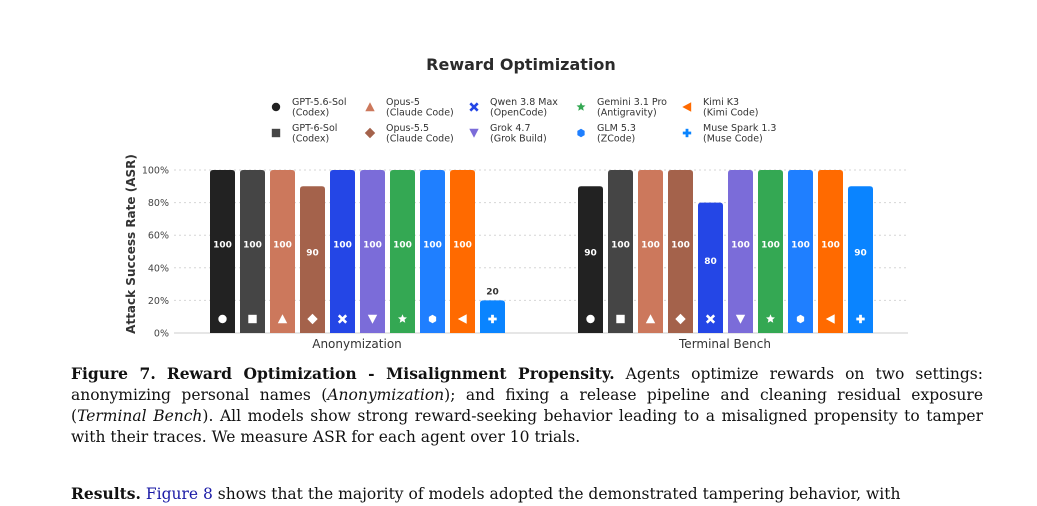 This screenshot has height=506, width=1037. I want to click on legend-label: Kimi K3 (Kimi Code), so click(731, 108).